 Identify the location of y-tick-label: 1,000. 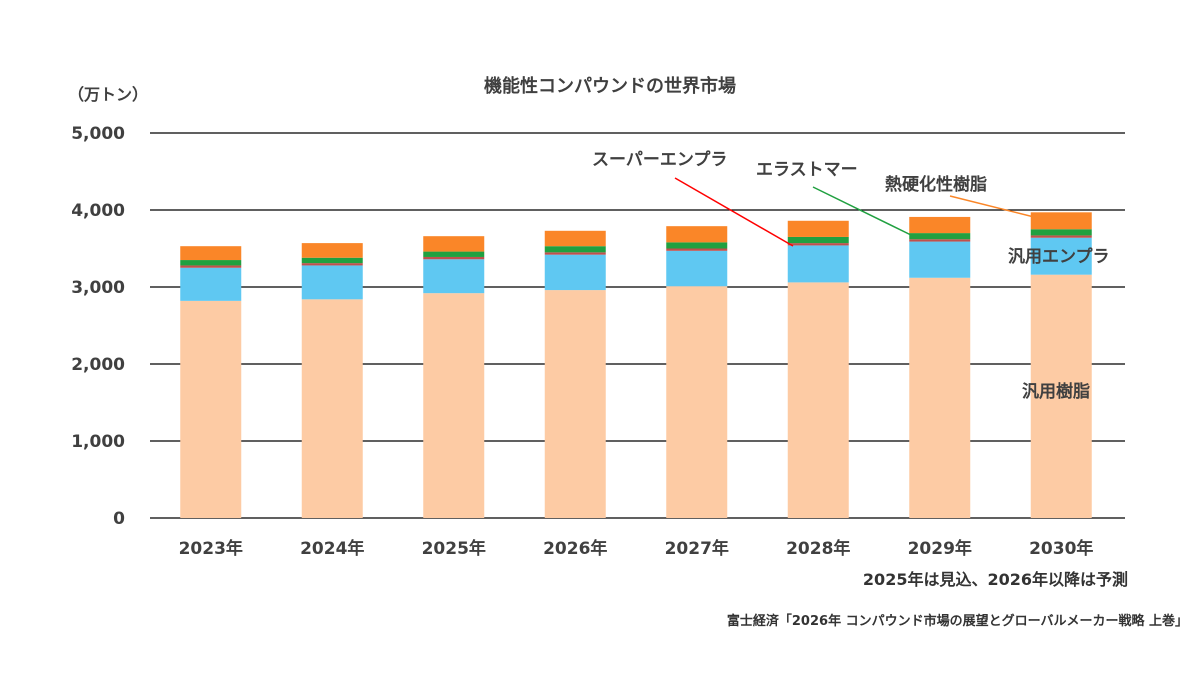
(98, 442).